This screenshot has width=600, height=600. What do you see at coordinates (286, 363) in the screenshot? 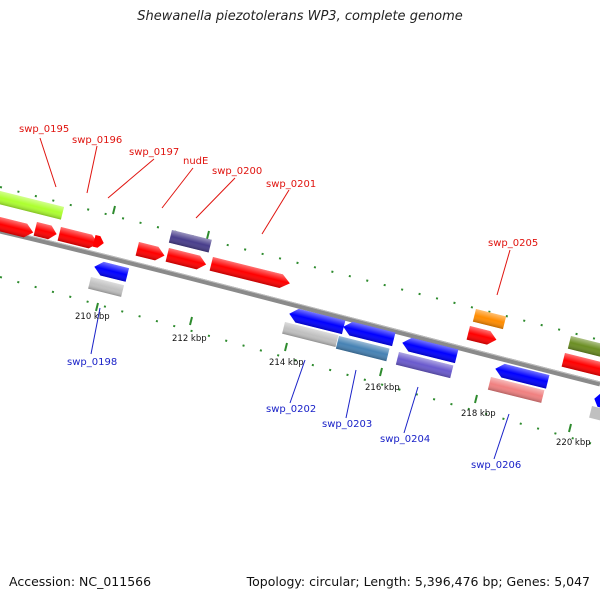
I see `tick-label: 214 kbp` at bounding box center [286, 363].